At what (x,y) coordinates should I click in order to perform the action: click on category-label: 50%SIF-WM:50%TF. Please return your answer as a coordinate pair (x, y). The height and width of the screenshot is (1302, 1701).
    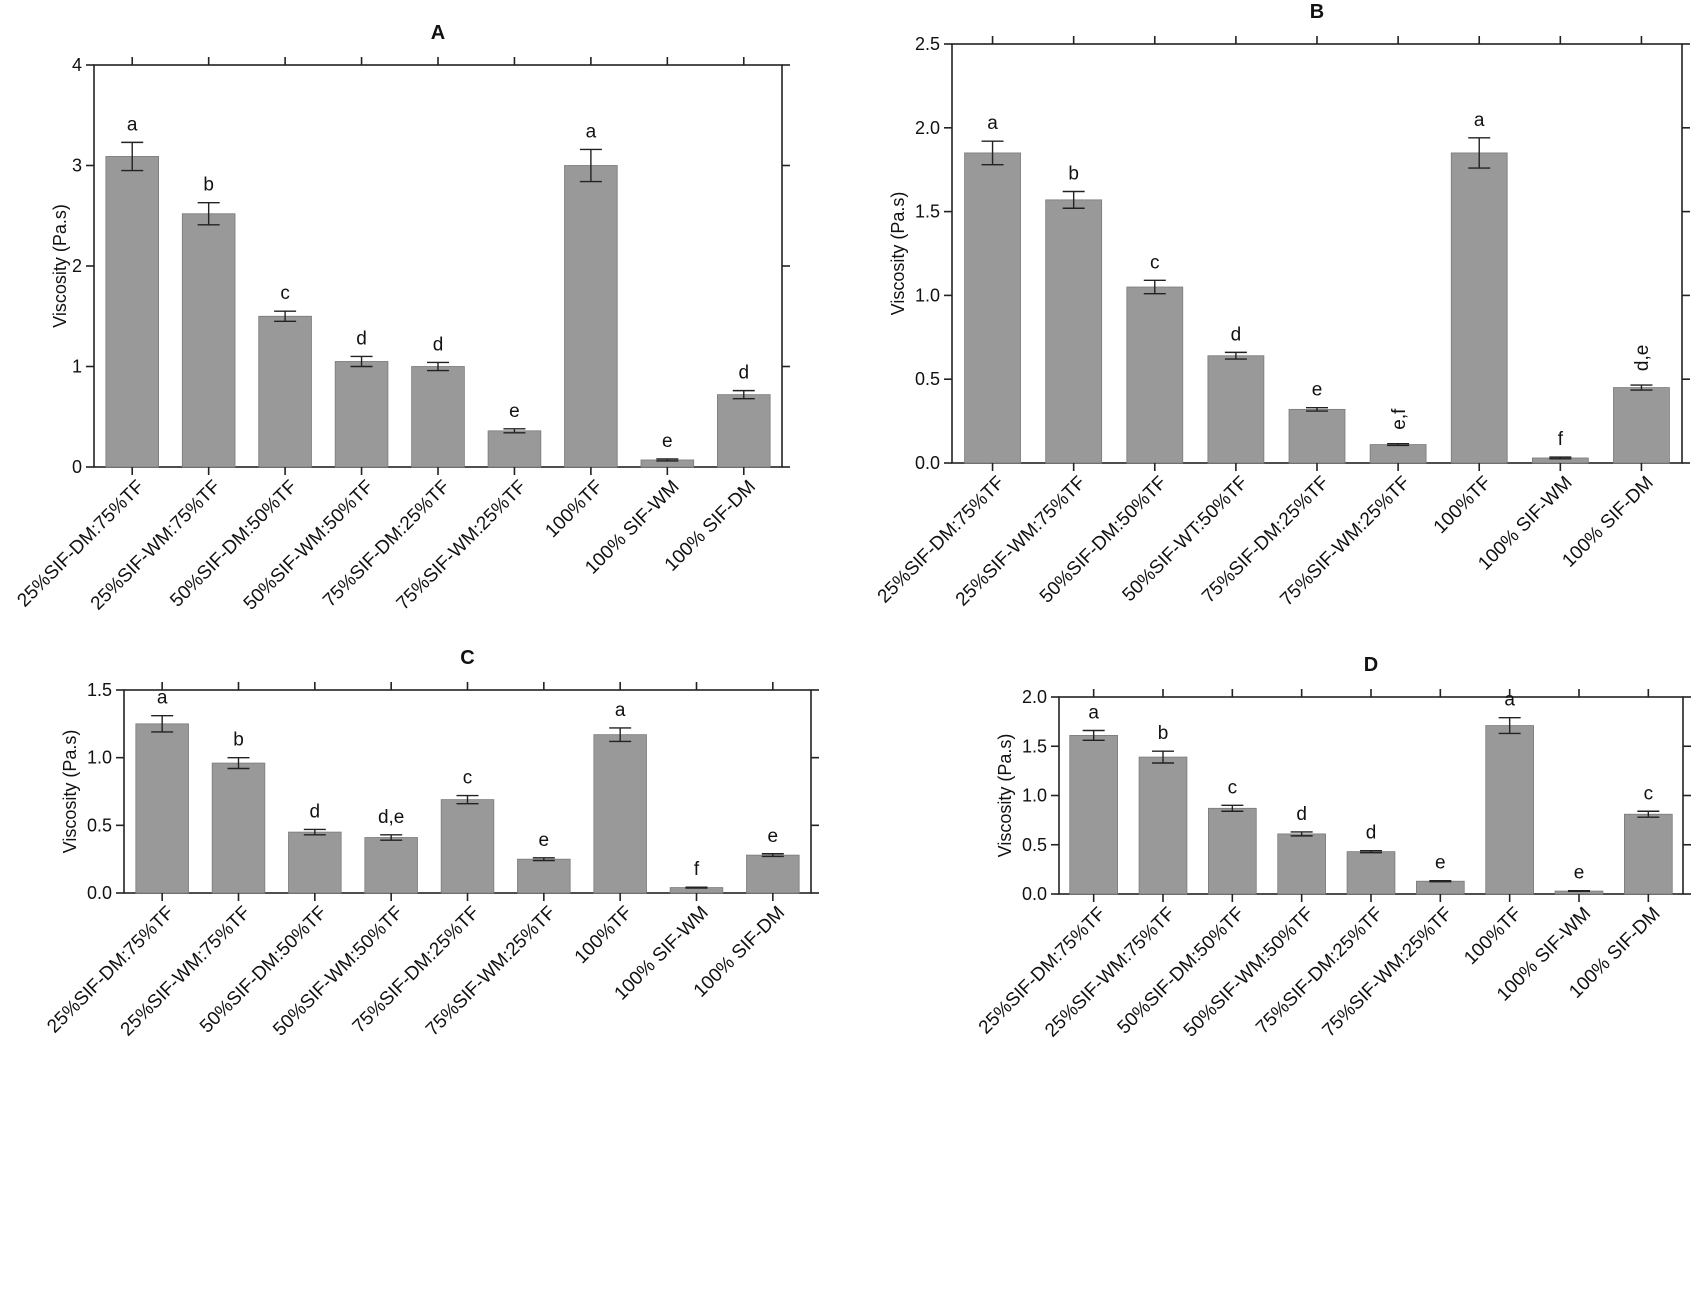
    Looking at the image, I should click on (1249, 972).